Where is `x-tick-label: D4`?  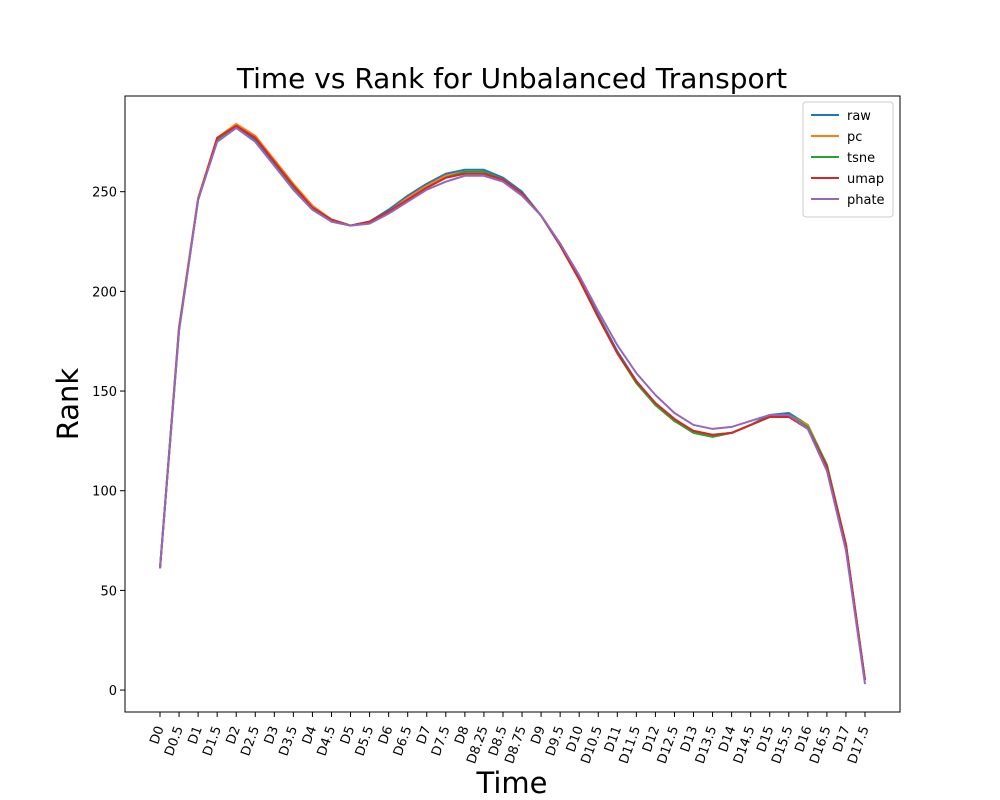
x-tick-label: D4 is located at coordinates (310, 735).